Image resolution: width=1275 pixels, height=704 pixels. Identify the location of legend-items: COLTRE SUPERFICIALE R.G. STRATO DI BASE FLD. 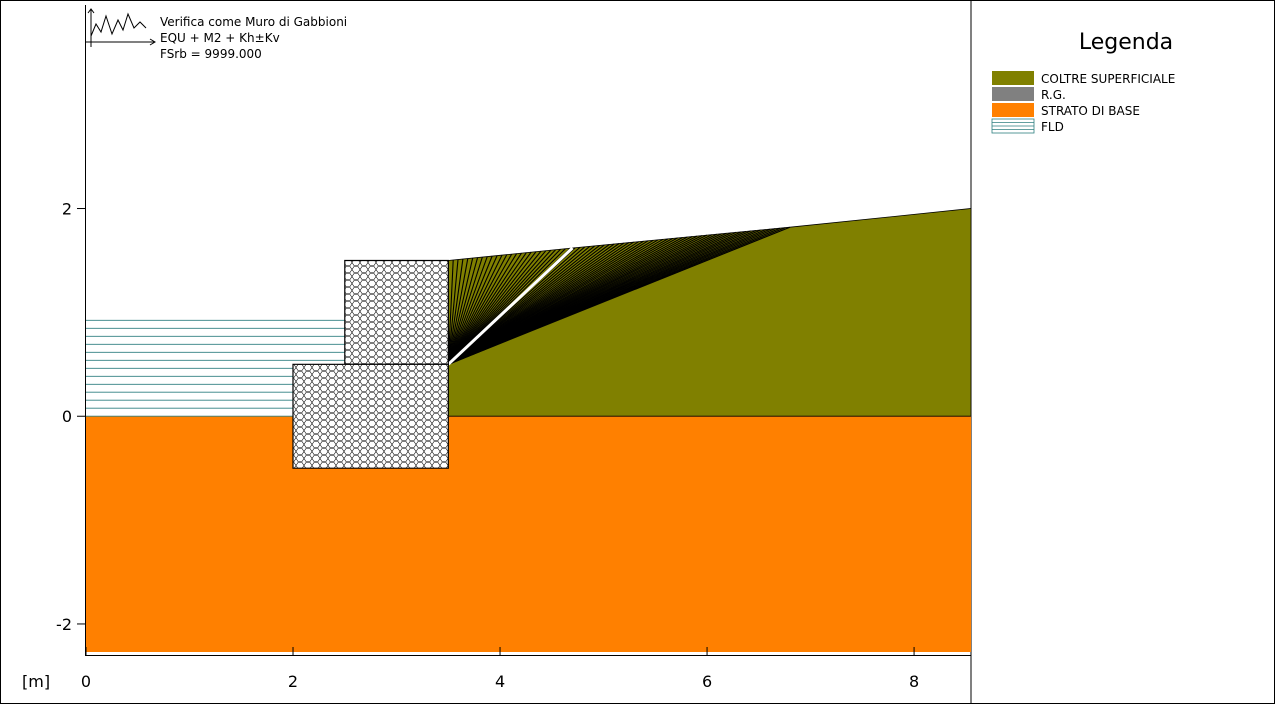
(1083, 102).